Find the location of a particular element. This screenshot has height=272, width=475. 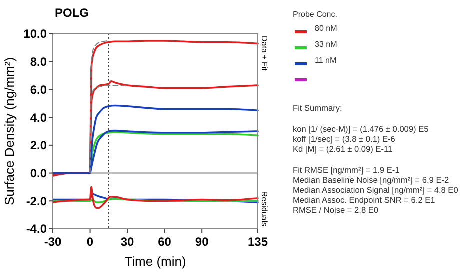

y-tick-label: 6.0 is located at coordinates (39, 89).